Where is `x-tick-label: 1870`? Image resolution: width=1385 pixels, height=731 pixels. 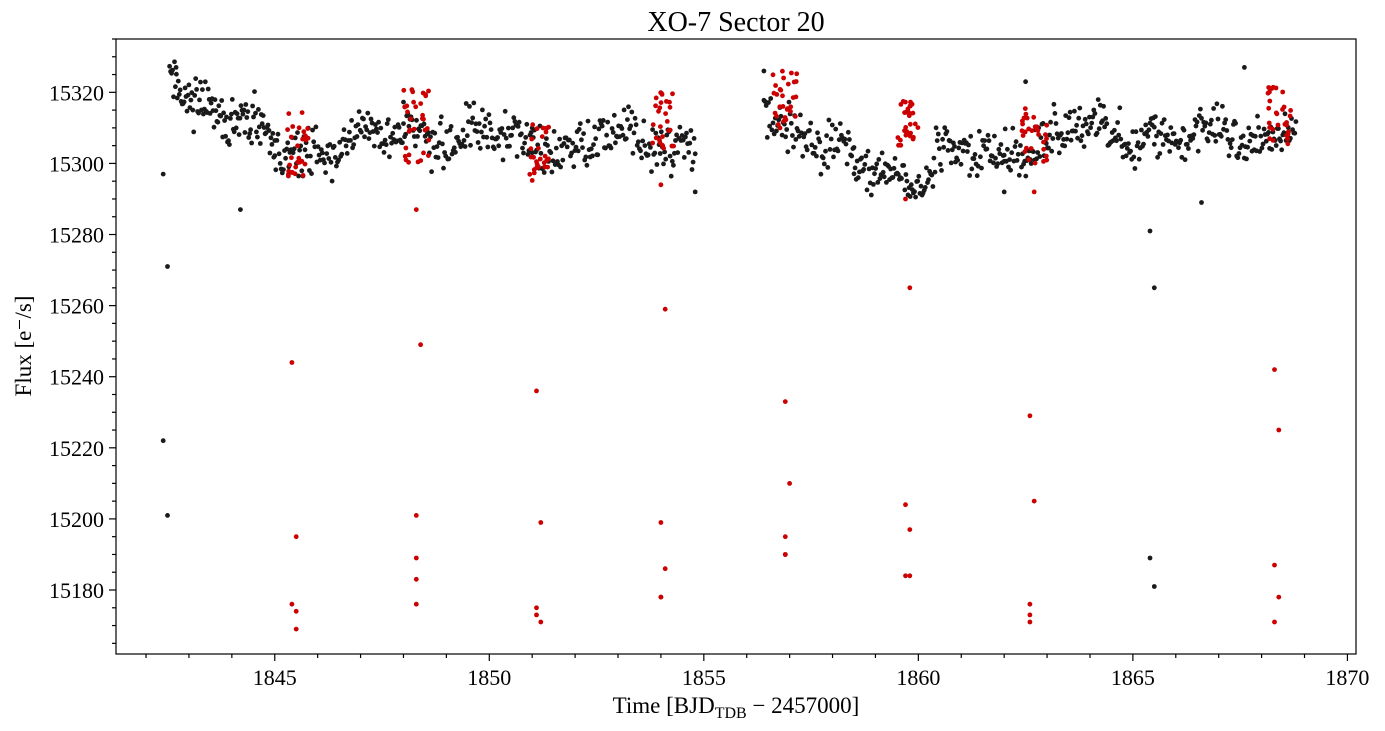 x-tick-label: 1870 is located at coordinates (1347, 677).